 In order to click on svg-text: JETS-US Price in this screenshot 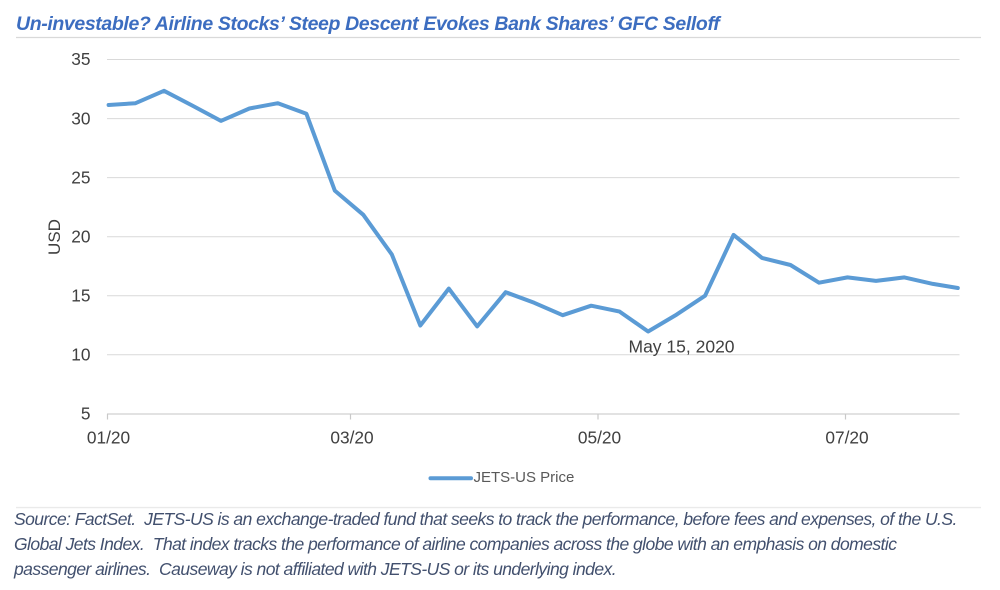, I will do `click(524, 477)`.